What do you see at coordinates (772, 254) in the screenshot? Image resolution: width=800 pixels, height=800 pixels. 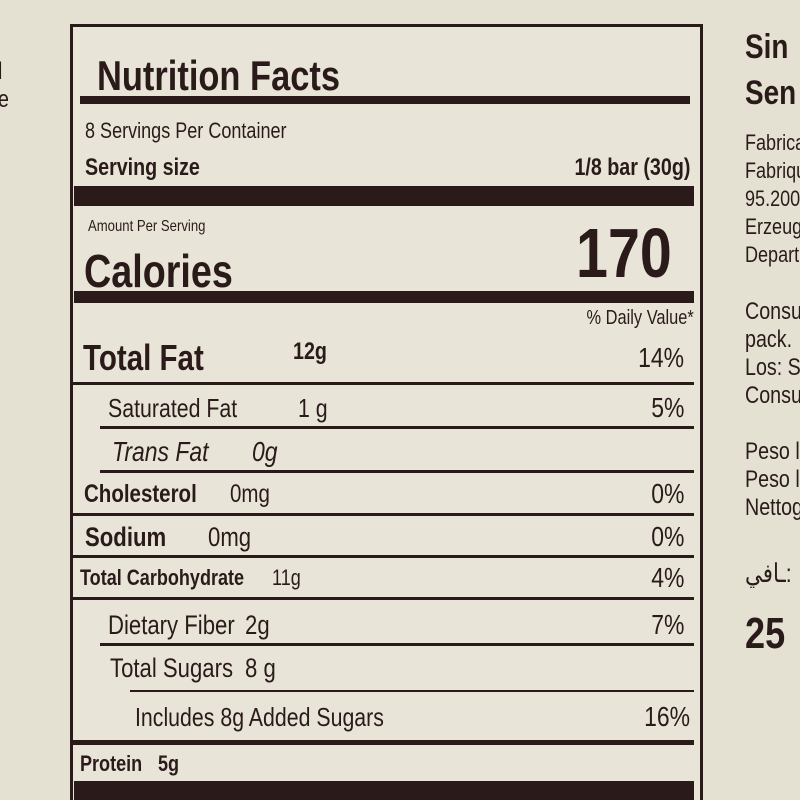 I see `side-text: Depart` at bounding box center [772, 254].